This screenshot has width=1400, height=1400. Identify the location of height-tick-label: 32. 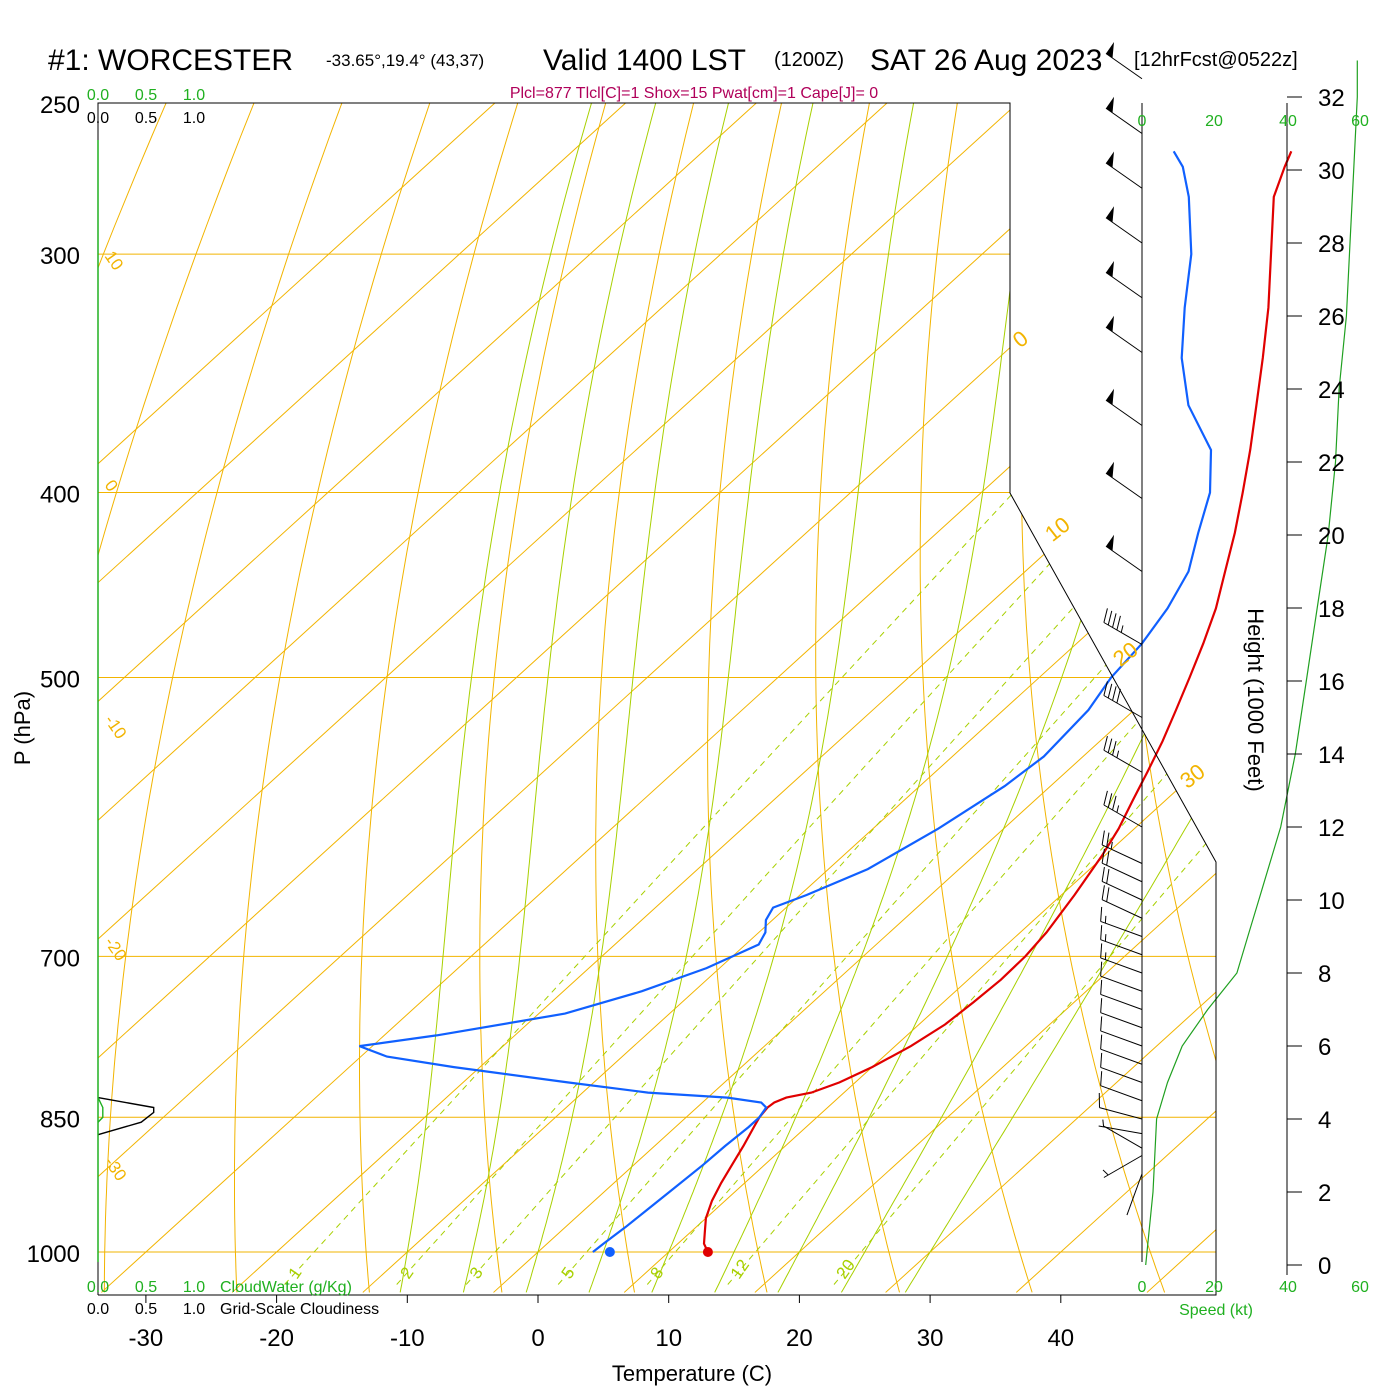
(1331, 98).